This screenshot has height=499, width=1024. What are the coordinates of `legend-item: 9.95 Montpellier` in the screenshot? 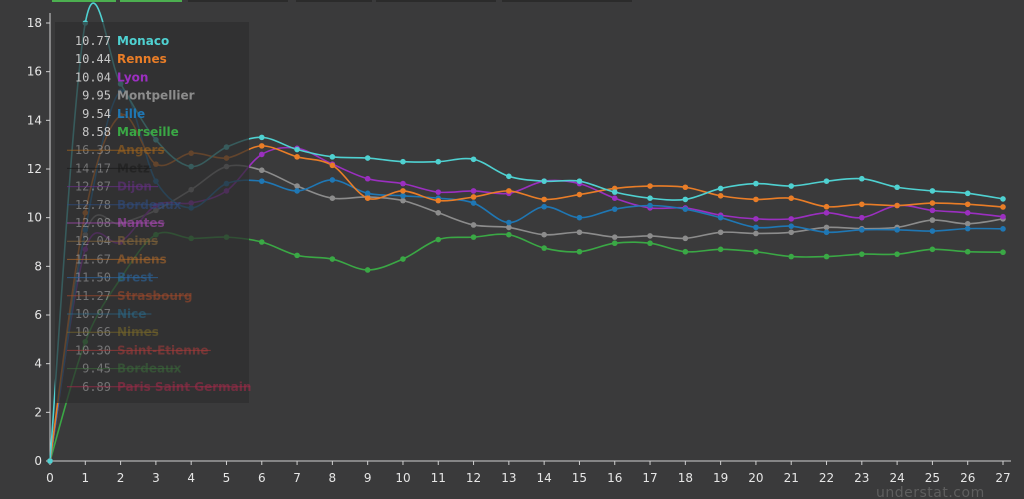 It's located at (138, 96).